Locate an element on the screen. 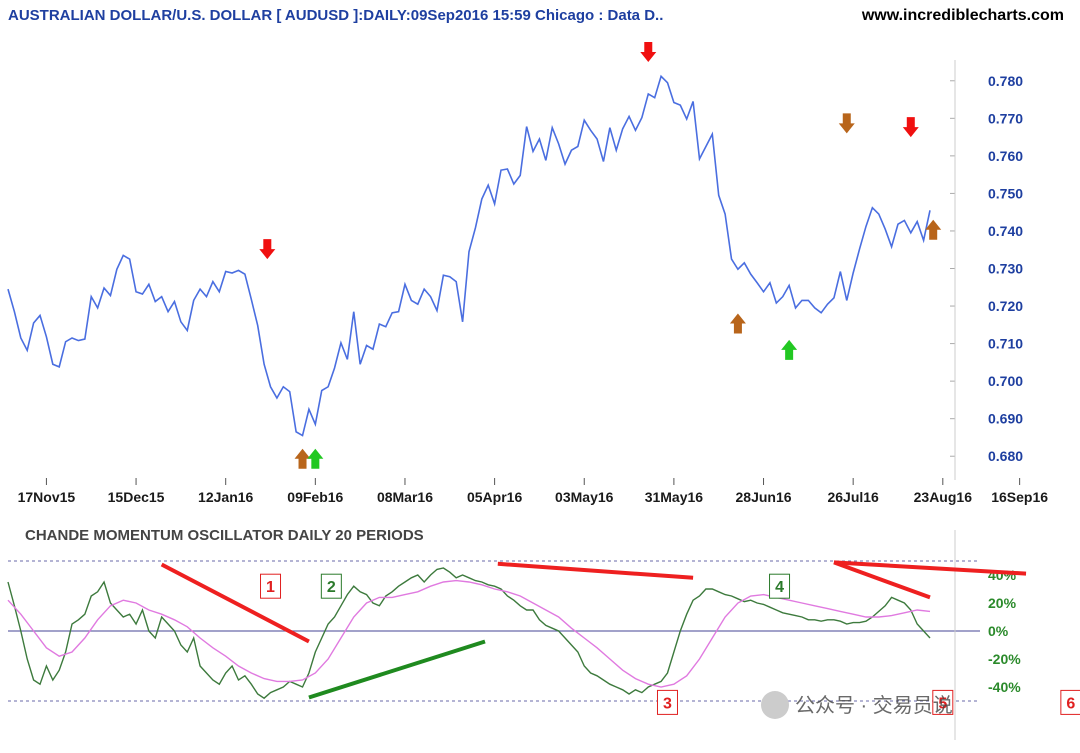 The image size is (1080, 753). price-tick-label: 0.720 is located at coordinates (1005, 306).